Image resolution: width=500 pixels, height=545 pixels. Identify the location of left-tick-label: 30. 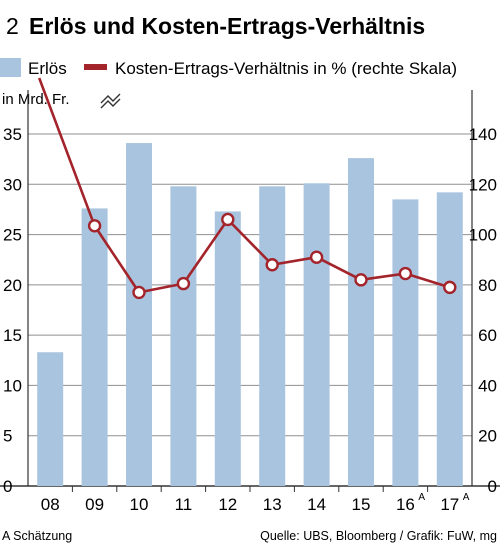
(12, 184).